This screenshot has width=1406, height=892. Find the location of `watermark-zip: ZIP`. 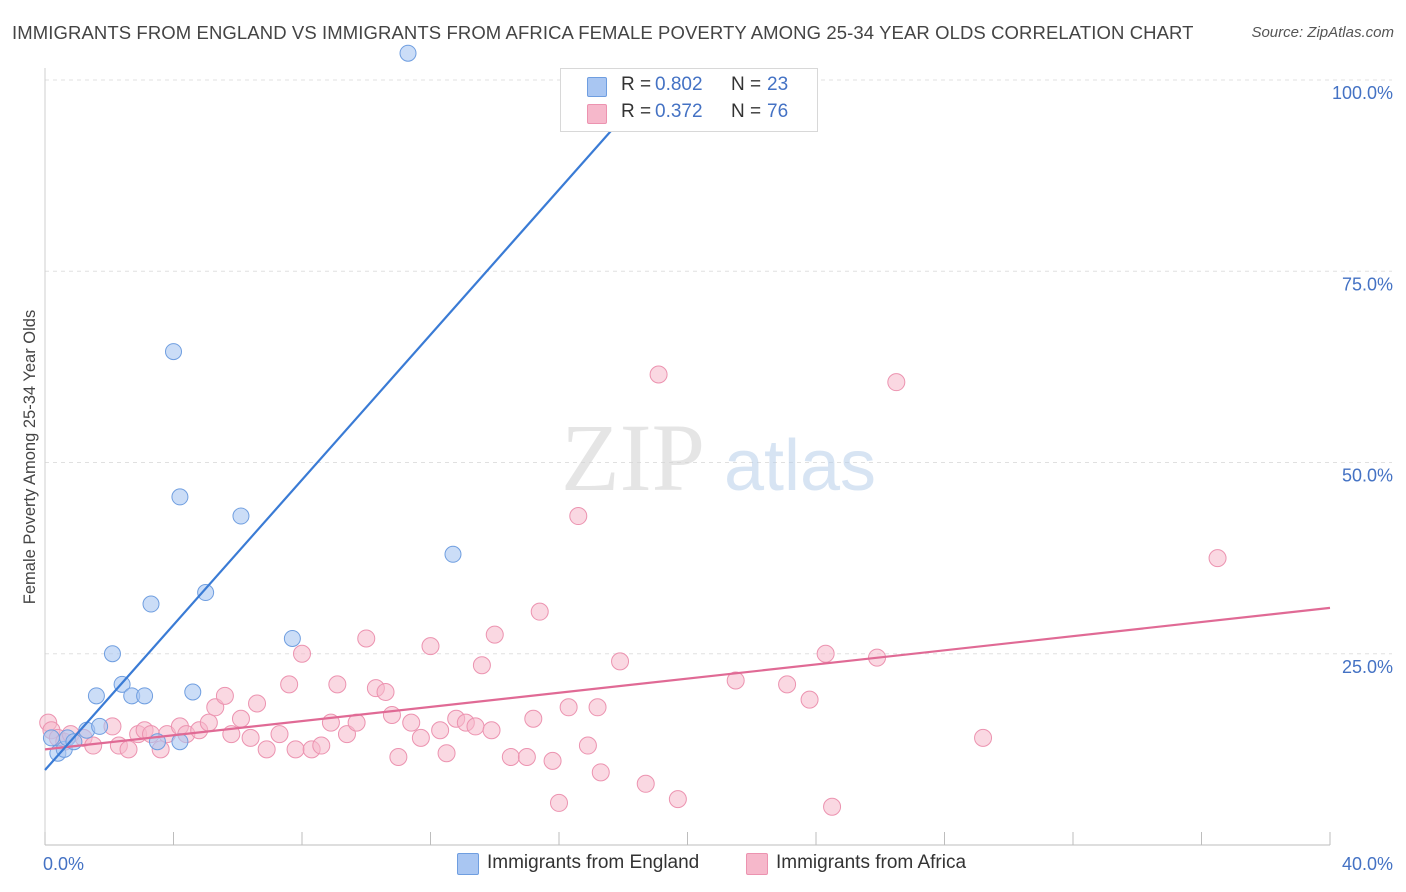

watermark-zip: ZIP is located at coordinates (633, 457).